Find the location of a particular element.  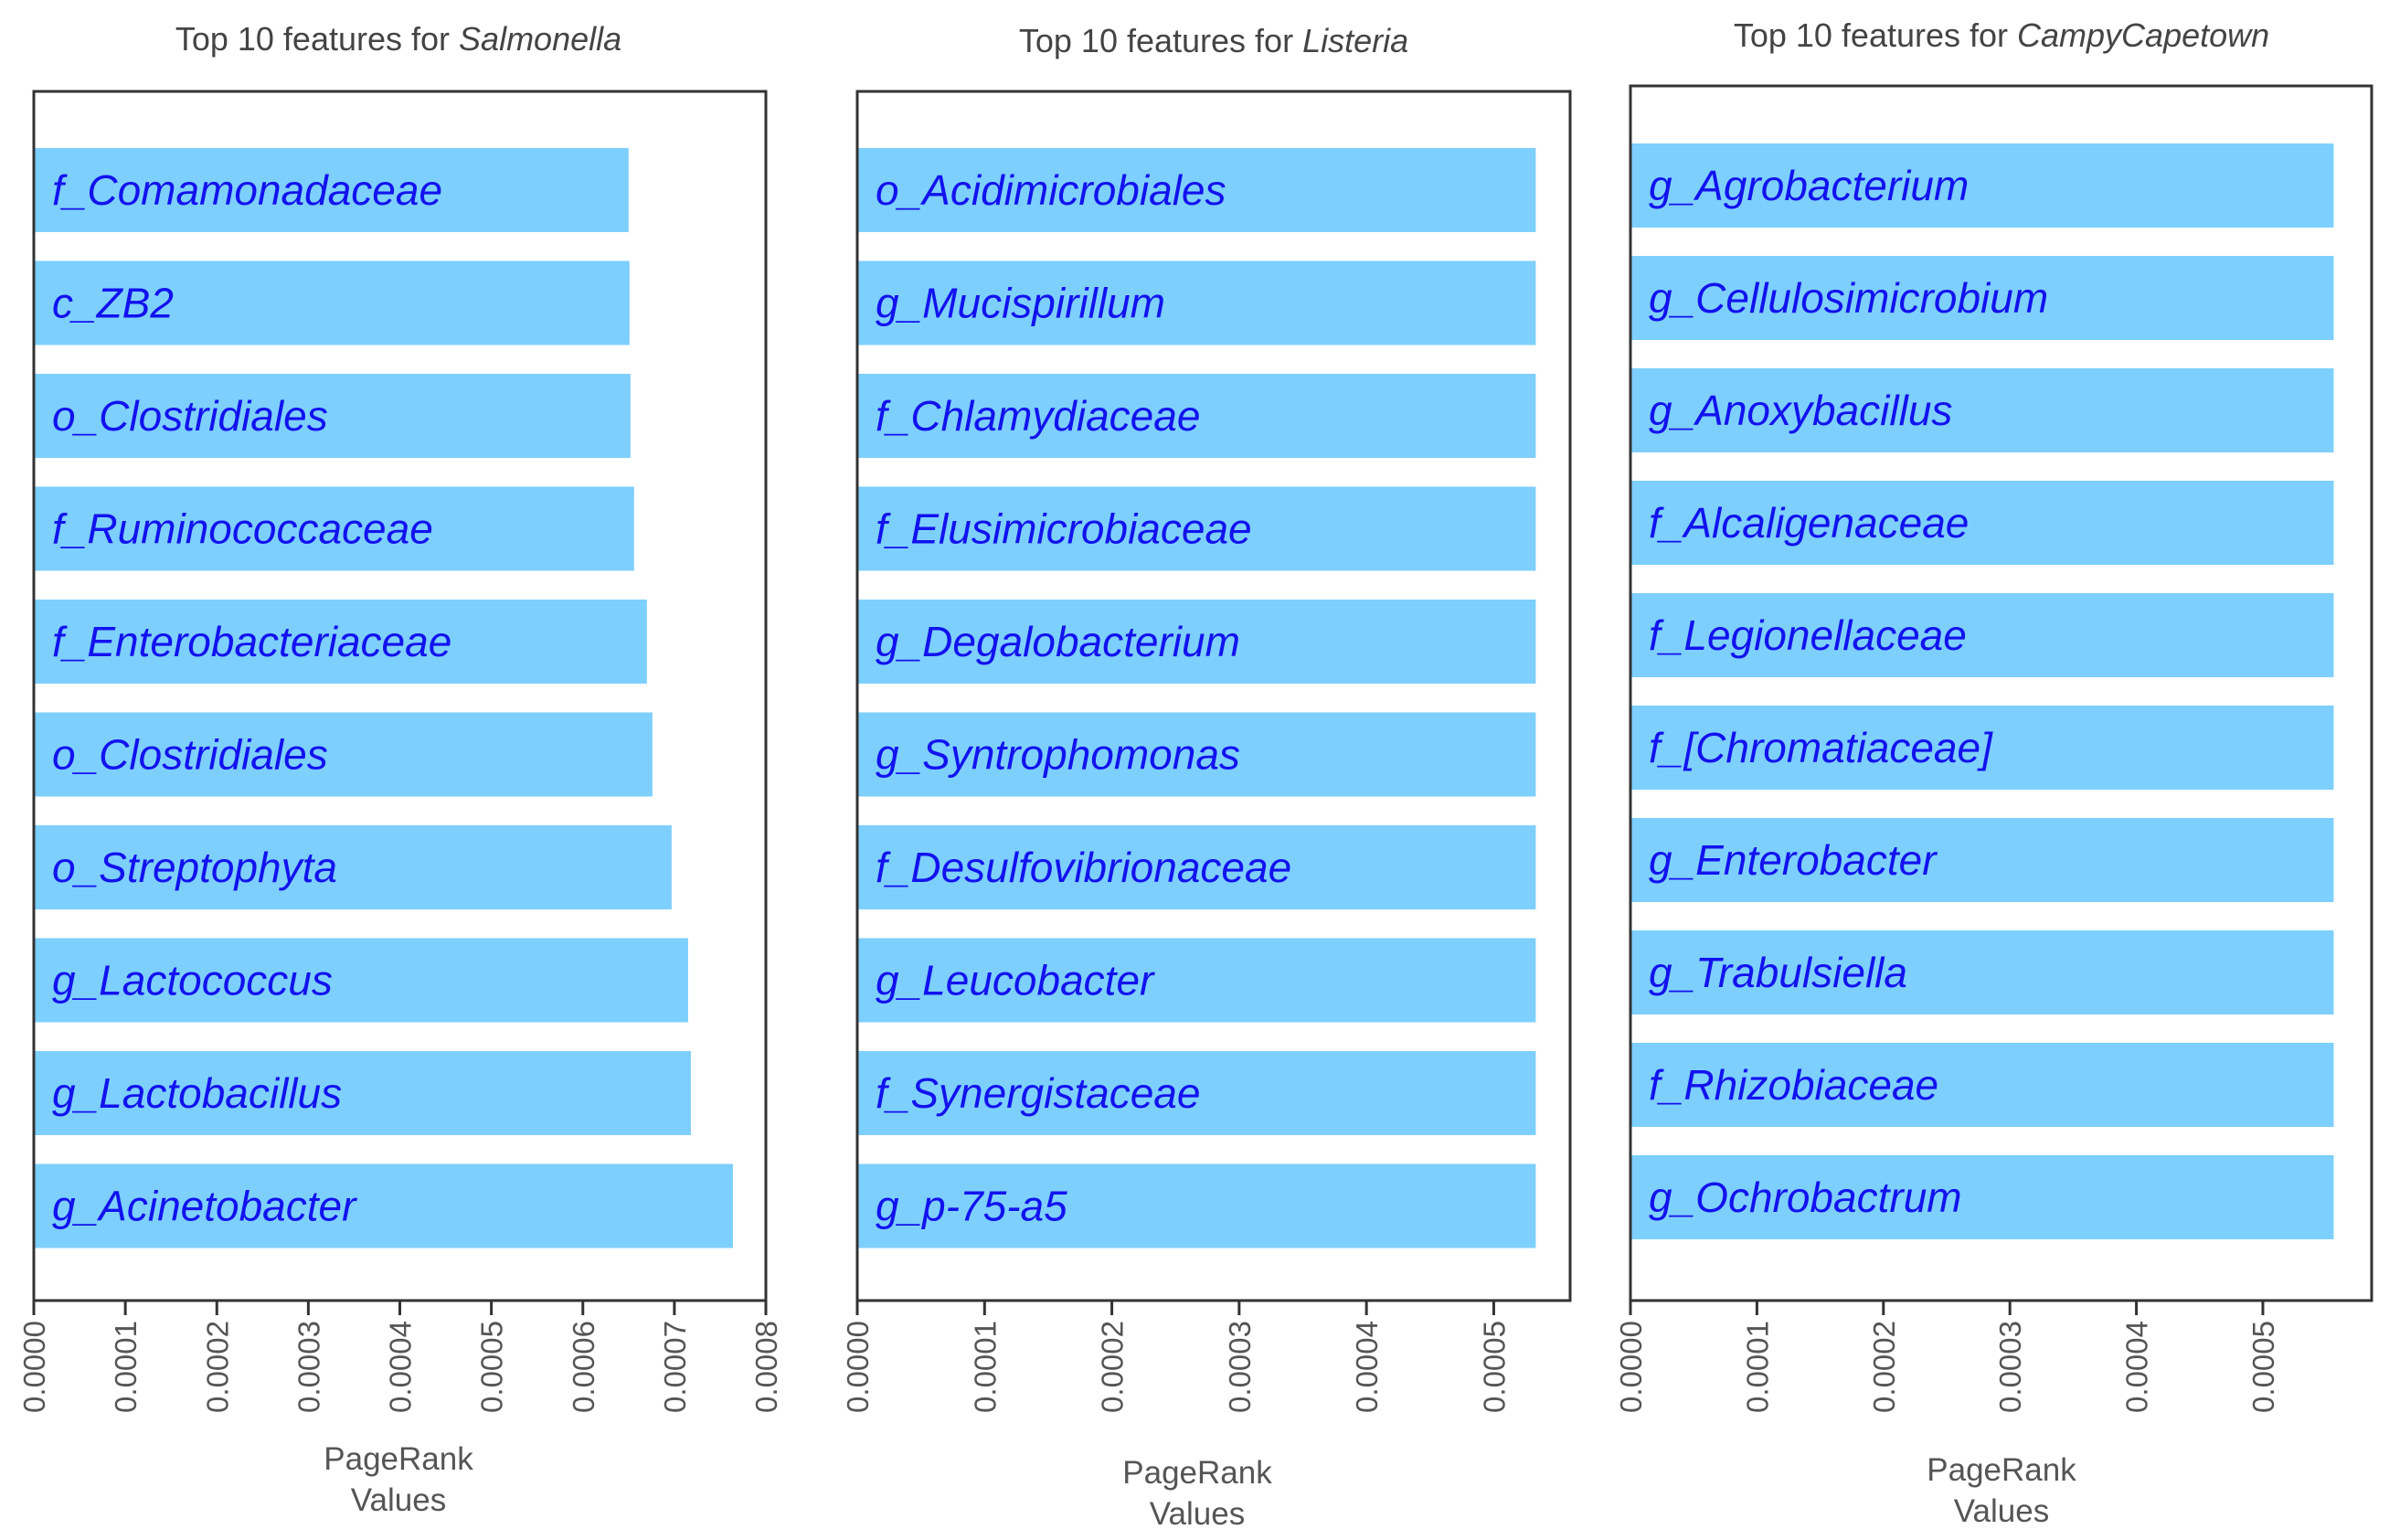

chart-title: Top 10 features for Listeria is located at coordinates (1213, 40).